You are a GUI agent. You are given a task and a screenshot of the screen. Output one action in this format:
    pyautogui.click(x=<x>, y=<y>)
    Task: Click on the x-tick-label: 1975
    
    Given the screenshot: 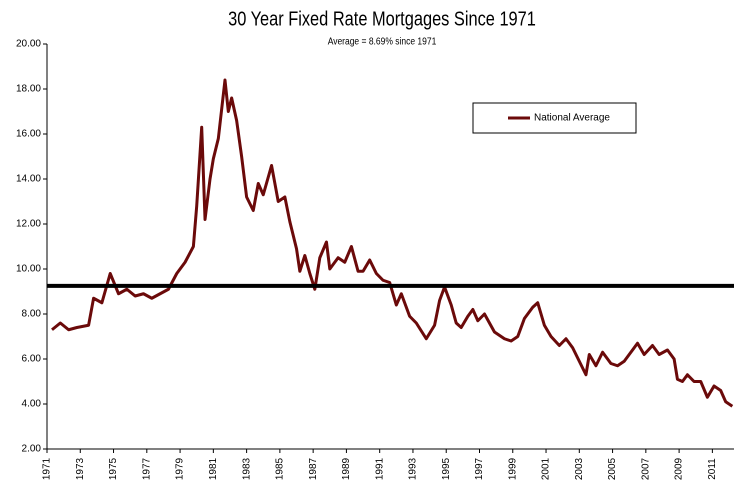 What is the action you would take?
    pyautogui.click(x=113, y=468)
    